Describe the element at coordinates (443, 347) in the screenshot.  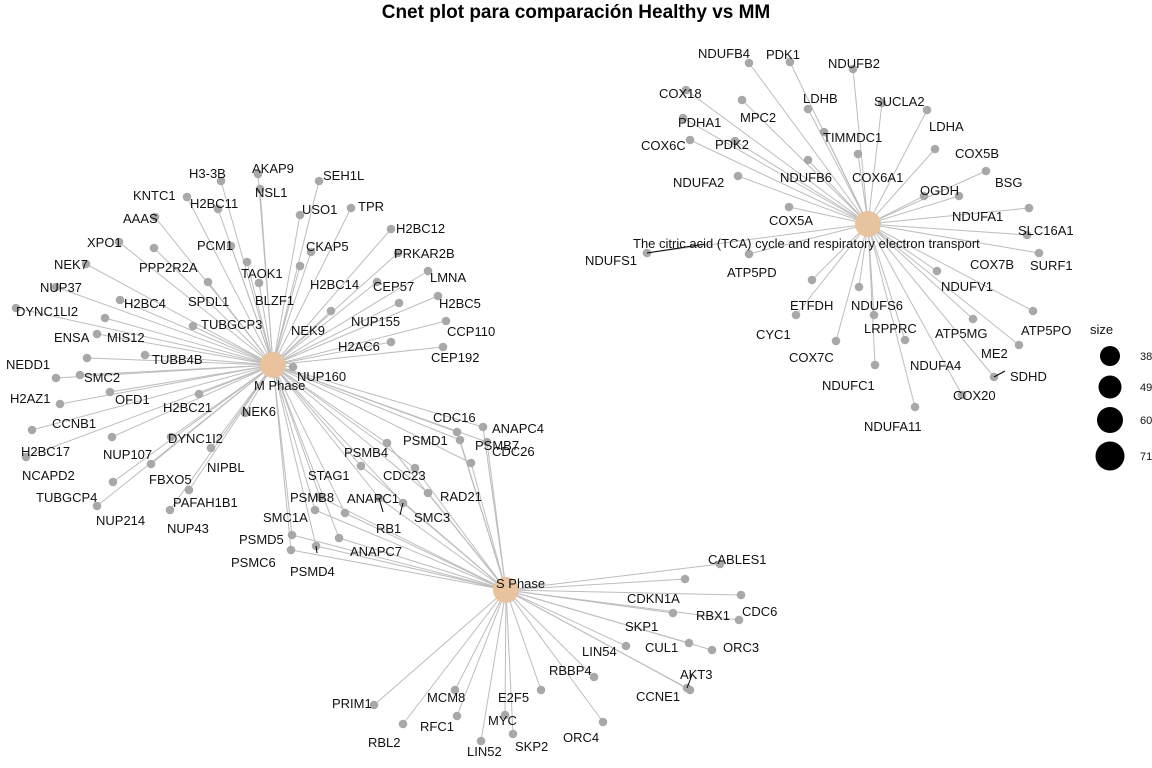
I see `gene-node-cep192` at that location.